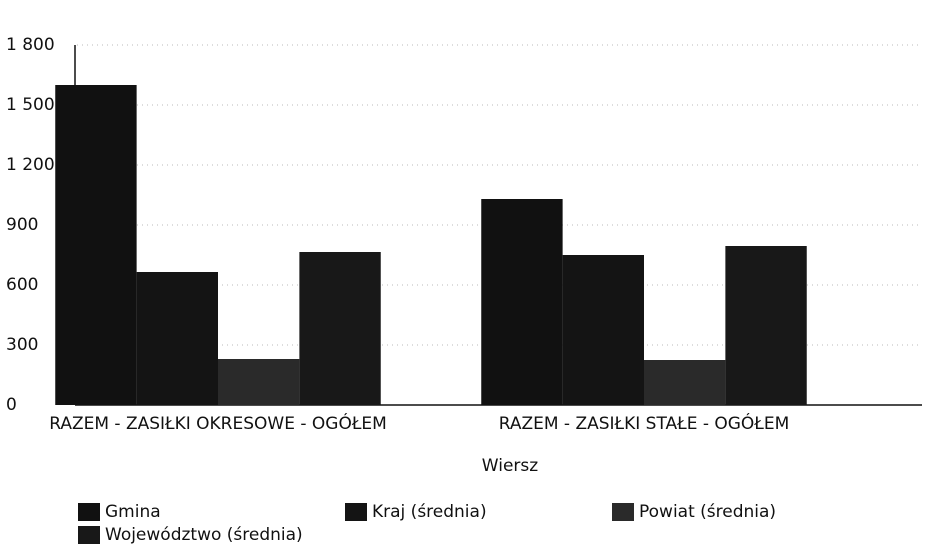  Describe the element at coordinates (429, 512) in the screenshot. I see `legend-label: Kraj (średnia)` at that location.